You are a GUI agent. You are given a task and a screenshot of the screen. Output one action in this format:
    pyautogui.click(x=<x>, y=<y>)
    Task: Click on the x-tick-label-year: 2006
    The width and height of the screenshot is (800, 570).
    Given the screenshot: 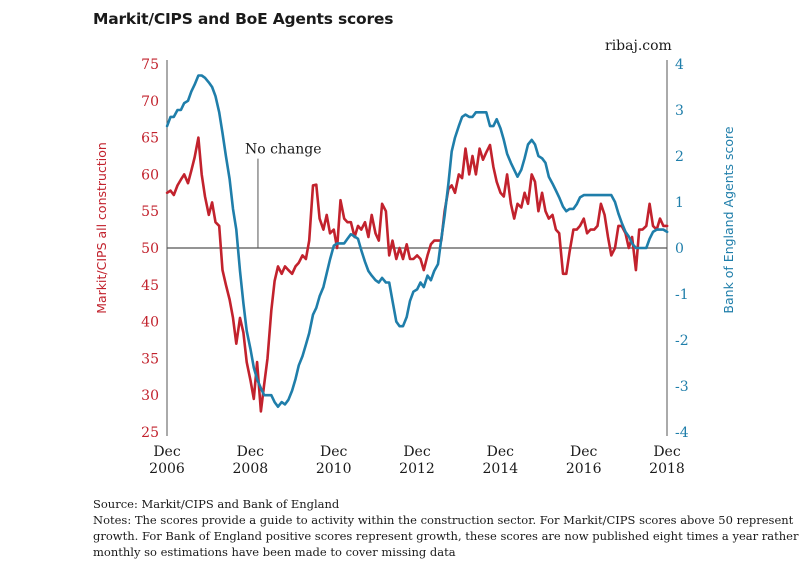 What is the action you would take?
    pyautogui.click(x=167, y=469)
    